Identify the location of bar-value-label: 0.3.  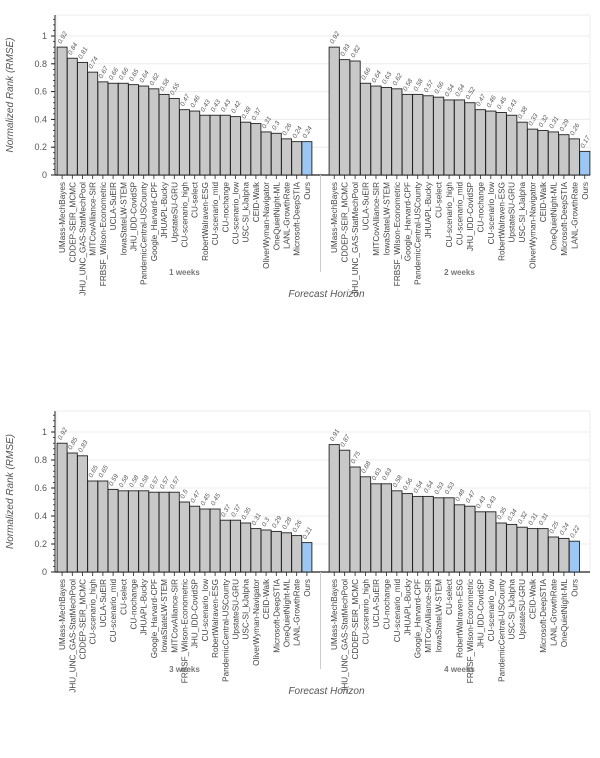
(276, 126).